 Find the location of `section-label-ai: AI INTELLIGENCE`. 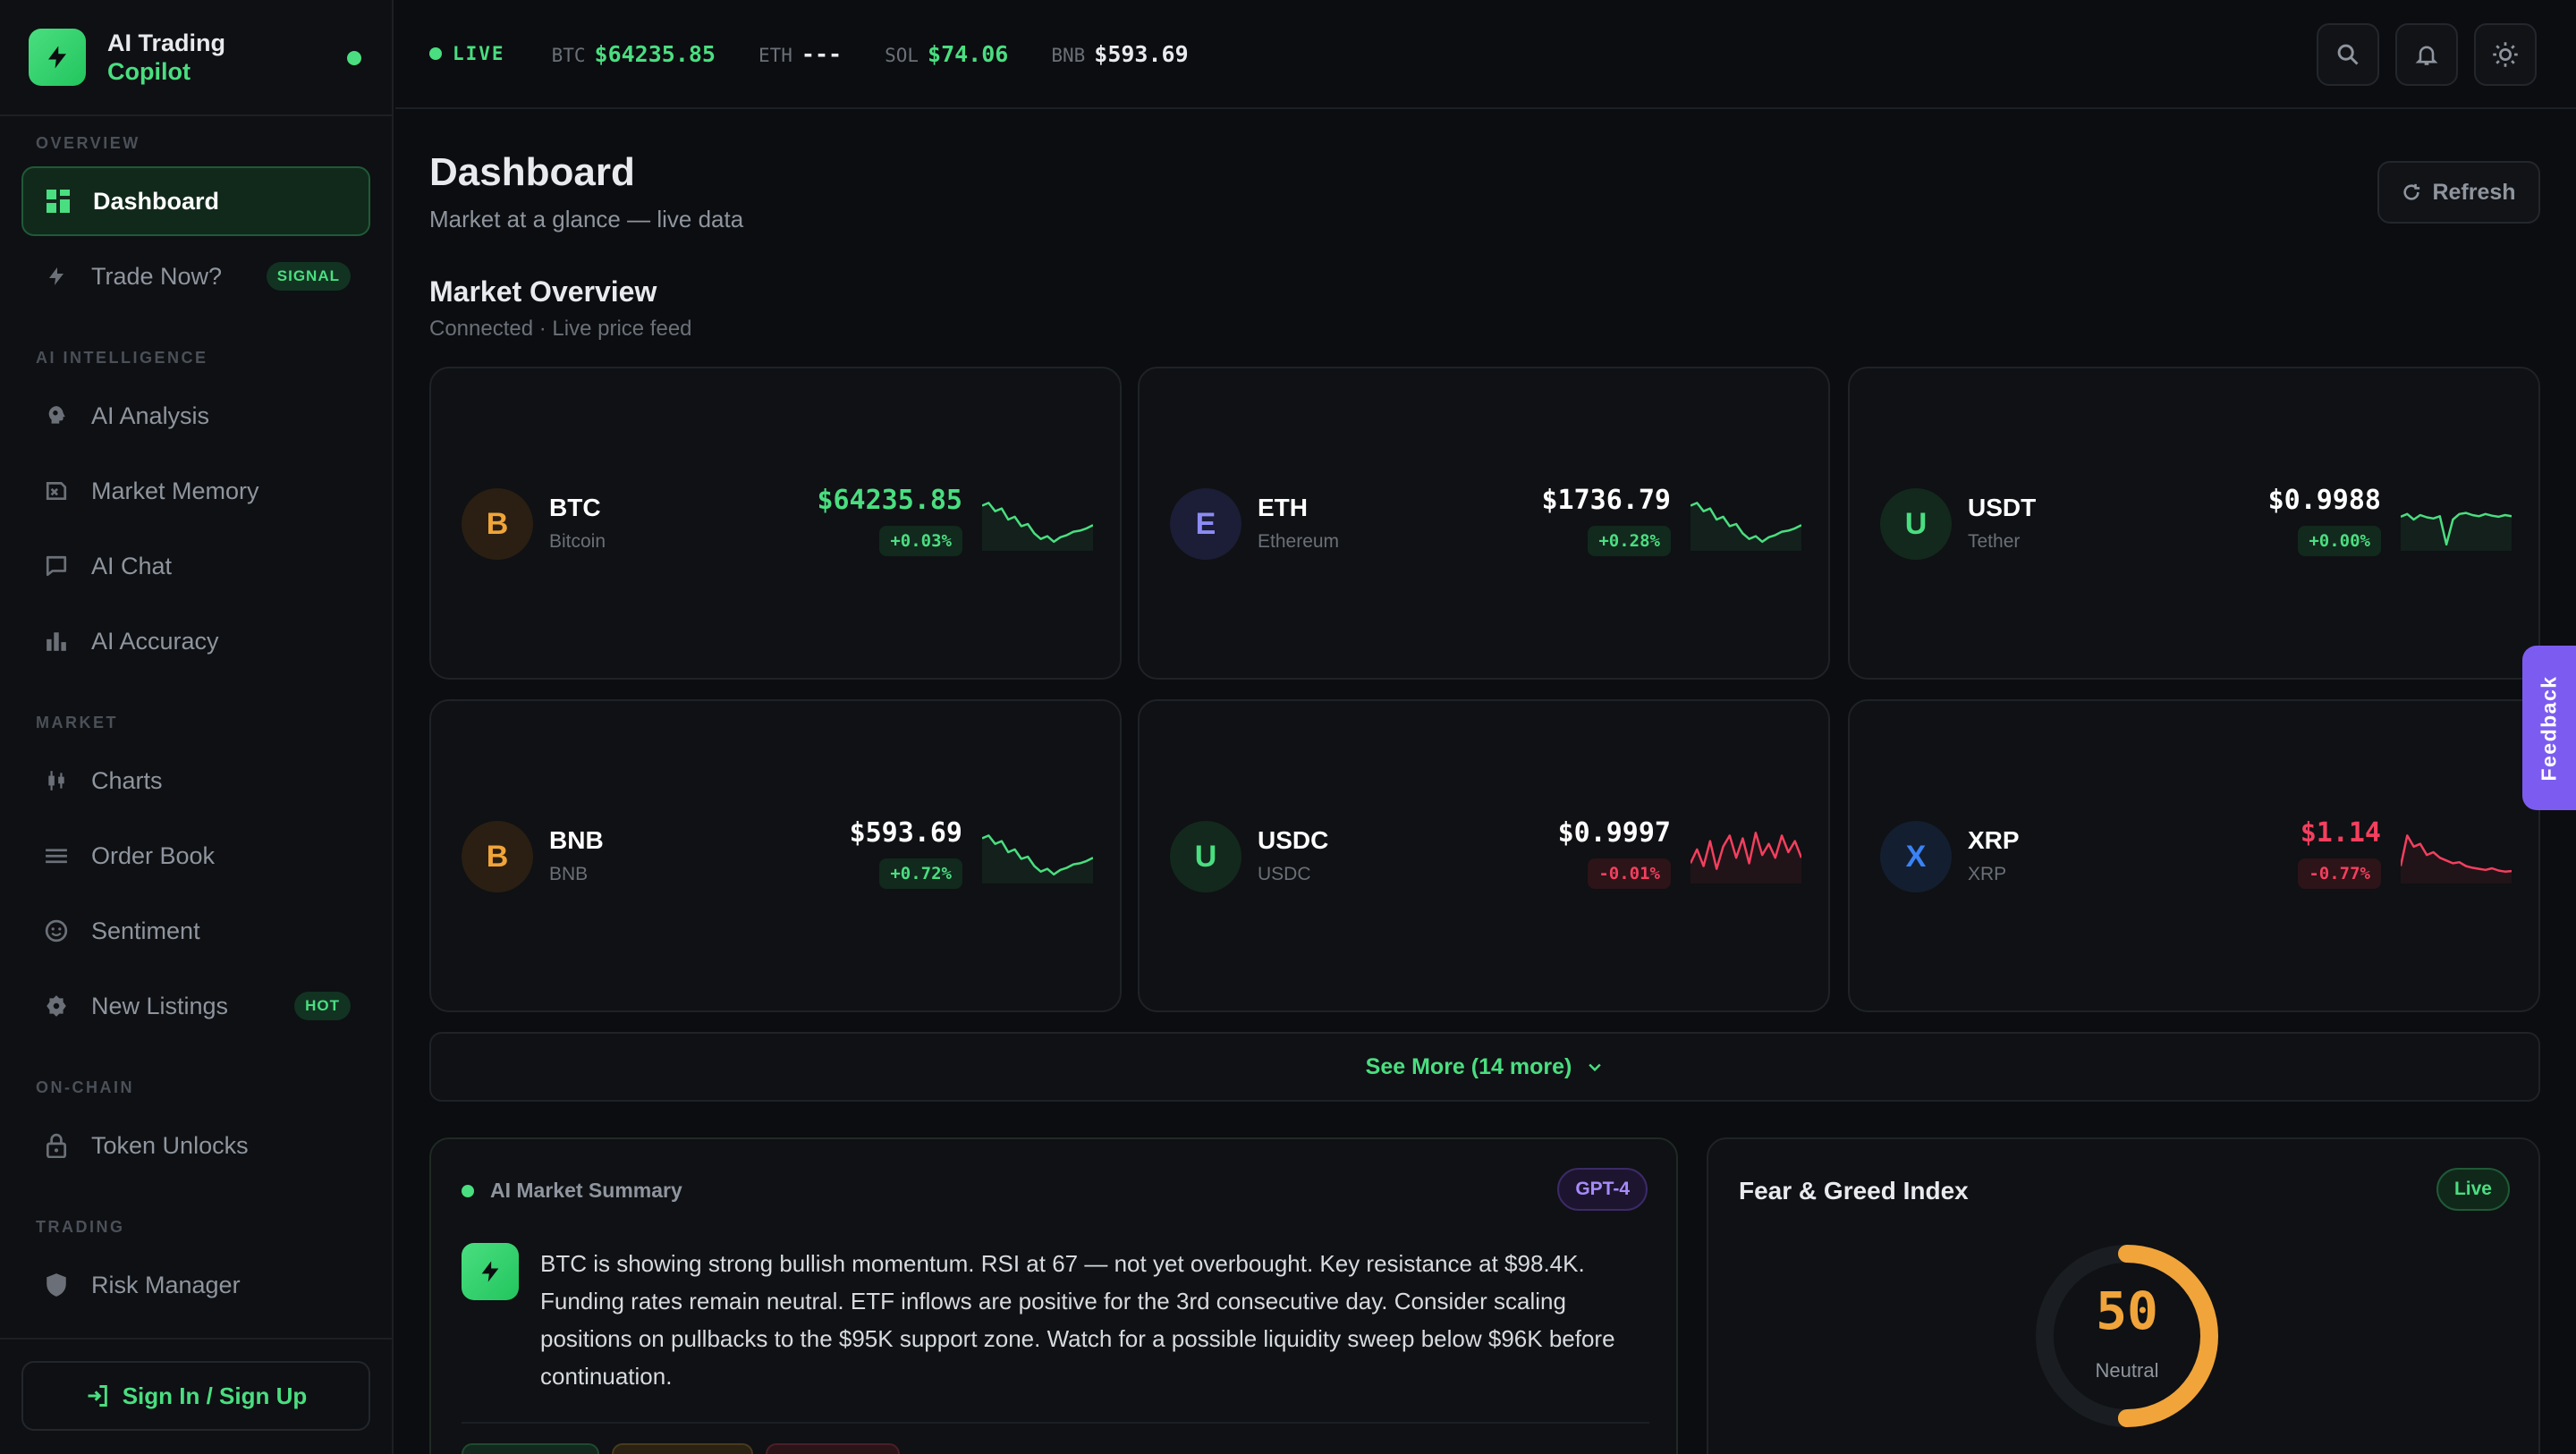

section-label-ai: AI INTELLIGENCE is located at coordinates (122, 358).